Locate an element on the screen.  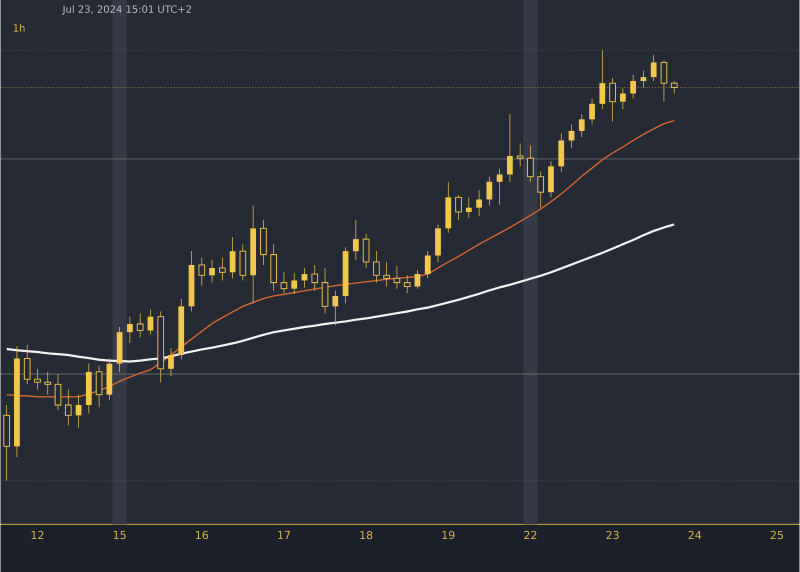
x-tick-label: 22 is located at coordinates (530, 534).